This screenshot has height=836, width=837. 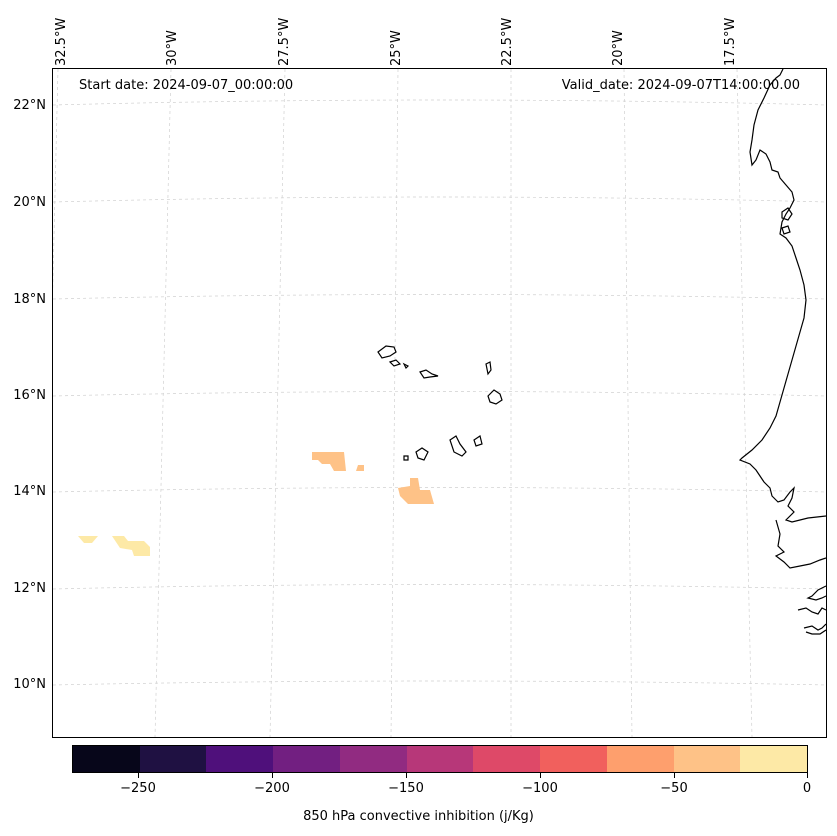 I want to click on lat-label-18: 18°N, so click(x=29, y=299).